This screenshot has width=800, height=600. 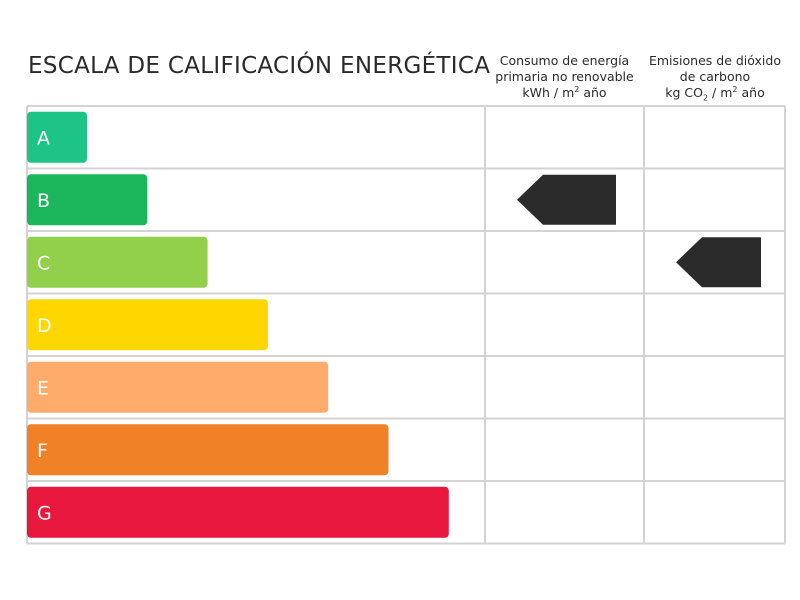 I want to click on rating-bar-d, so click(x=147, y=325).